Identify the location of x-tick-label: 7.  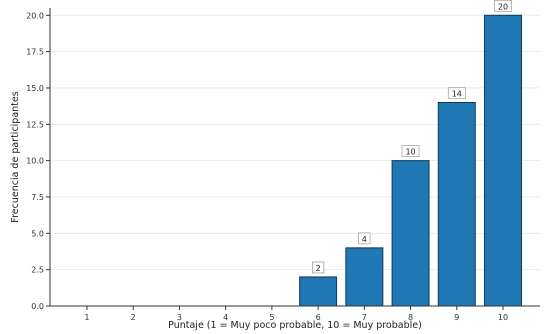
(364, 317).